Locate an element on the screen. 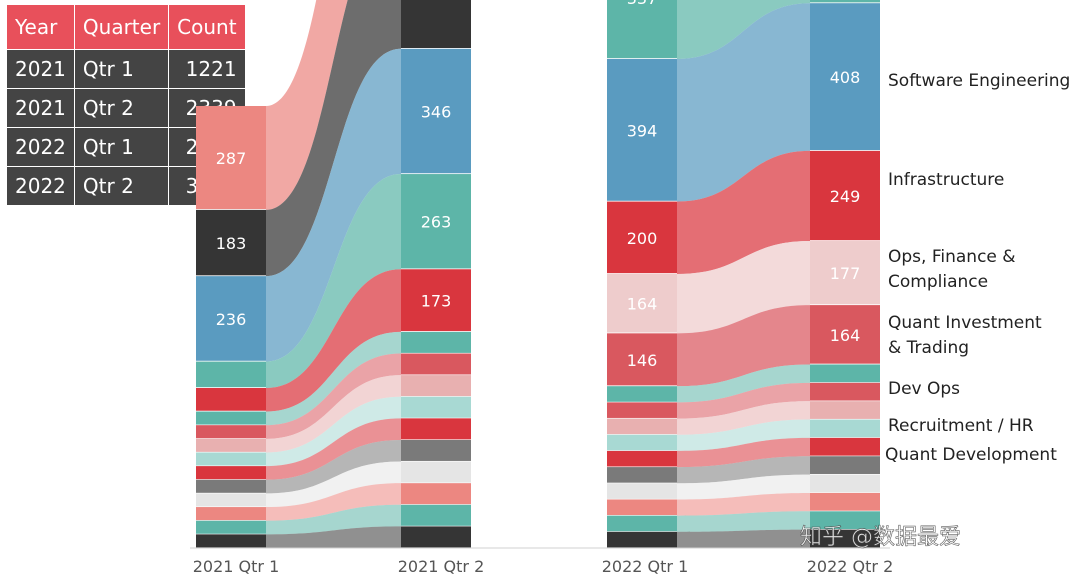 The image size is (1080, 584). x-tick-label: 2022 Qtr 1 is located at coordinates (645, 566).